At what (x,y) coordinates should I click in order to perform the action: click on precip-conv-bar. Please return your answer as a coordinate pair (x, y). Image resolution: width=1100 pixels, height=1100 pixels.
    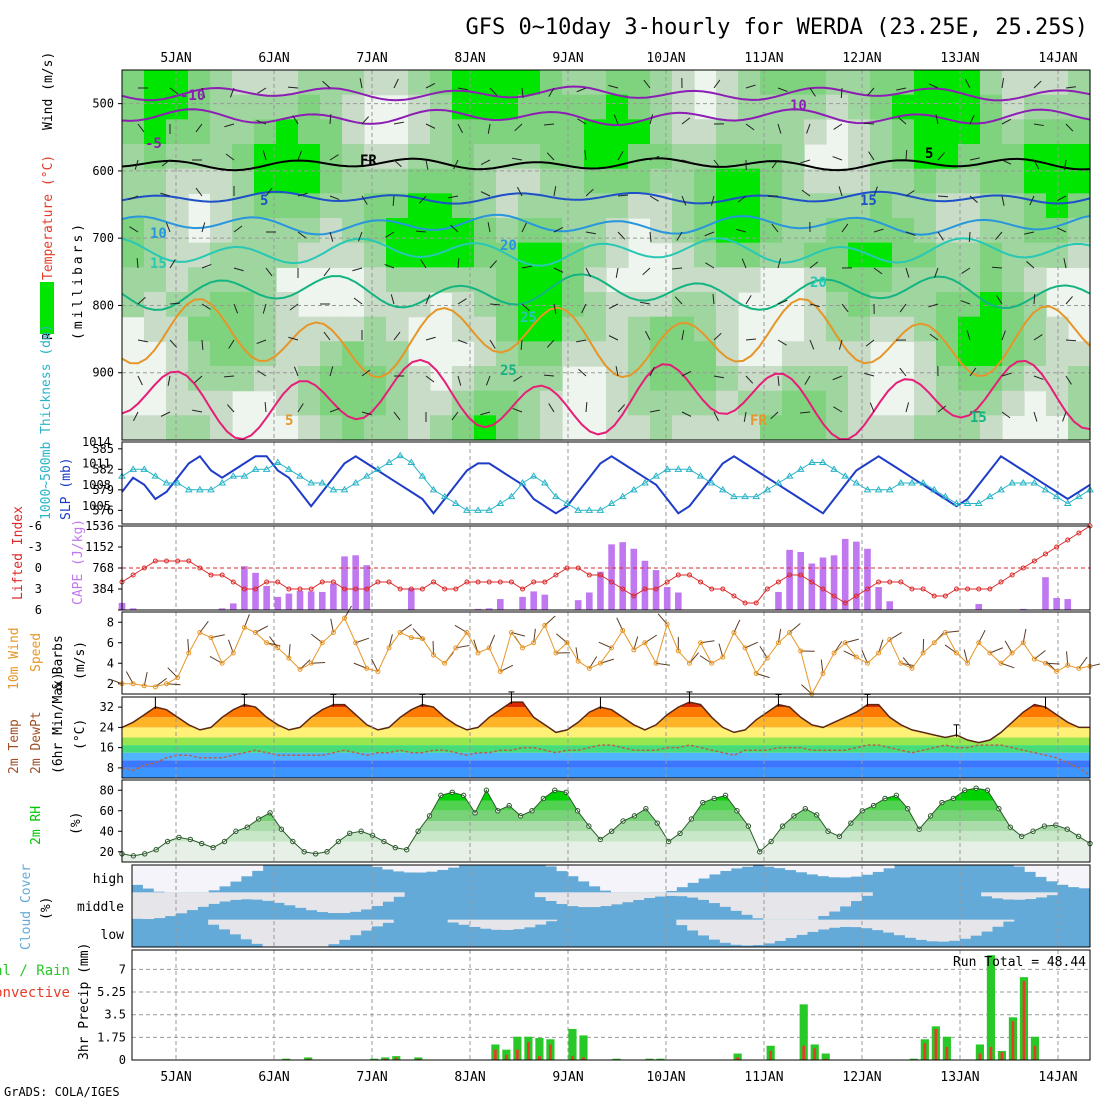
    Looking at the image, I should click on (947, 1053).